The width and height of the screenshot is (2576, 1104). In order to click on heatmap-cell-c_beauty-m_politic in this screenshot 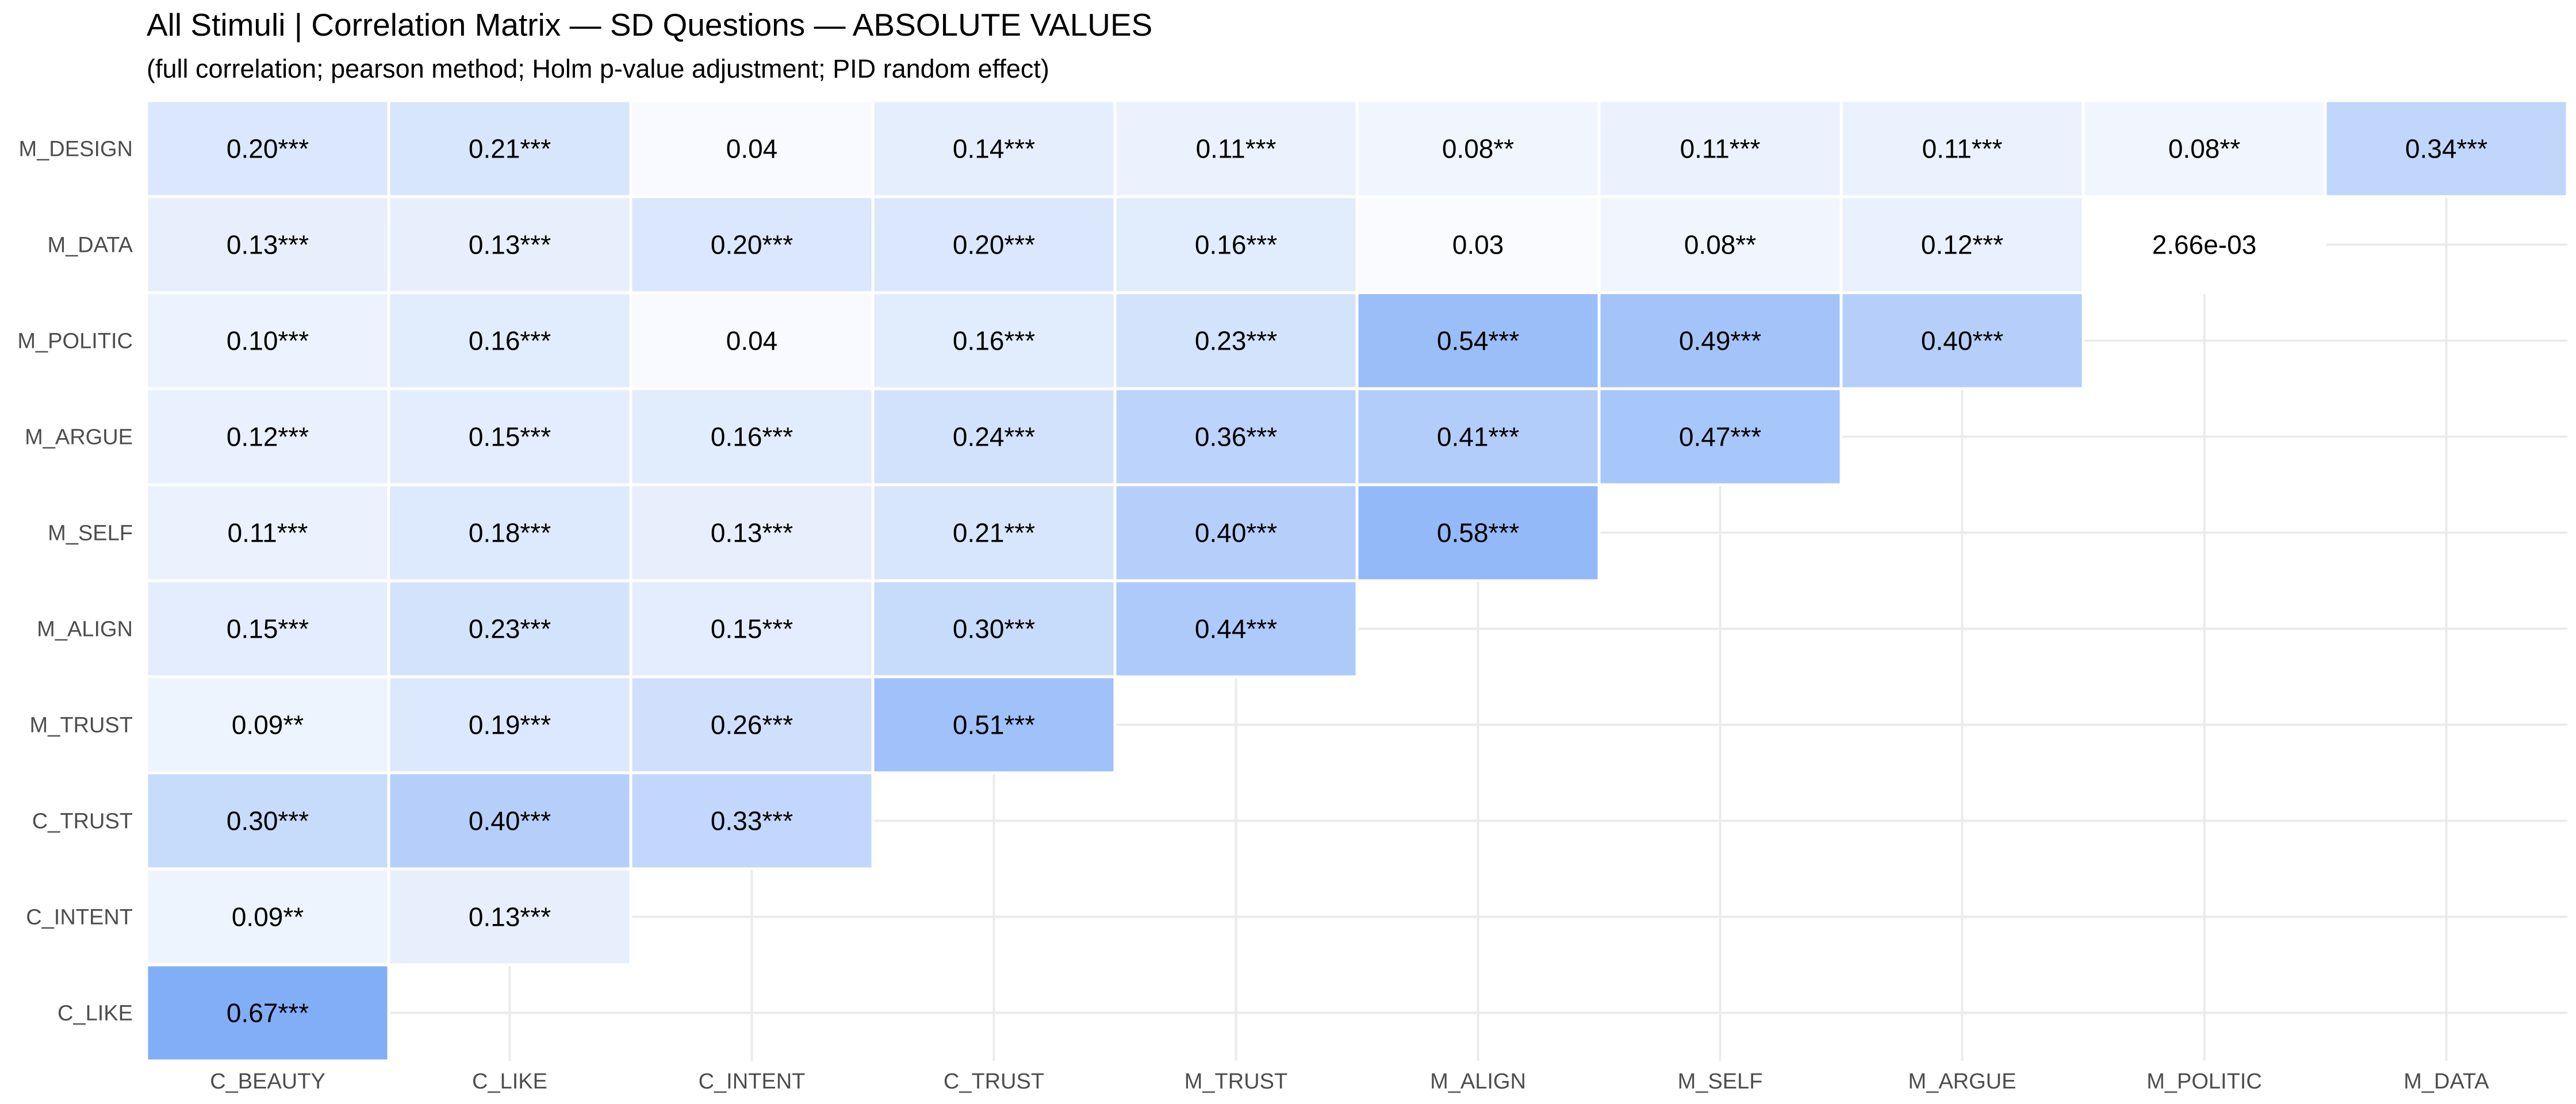, I will do `click(267, 340)`.